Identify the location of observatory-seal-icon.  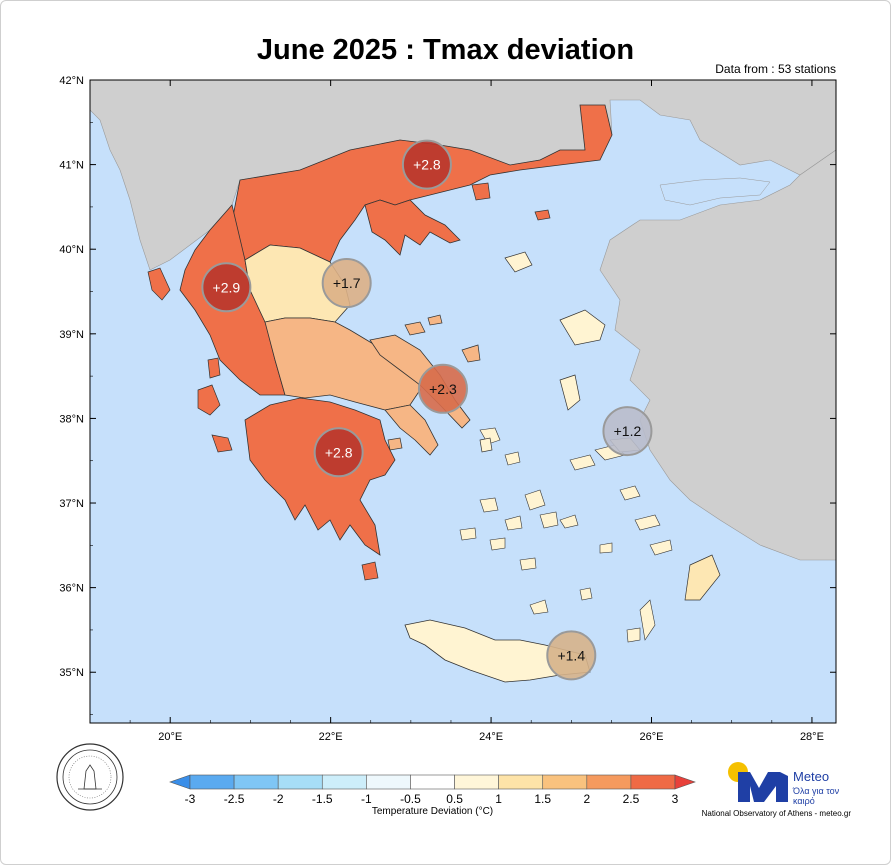
(90, 777).